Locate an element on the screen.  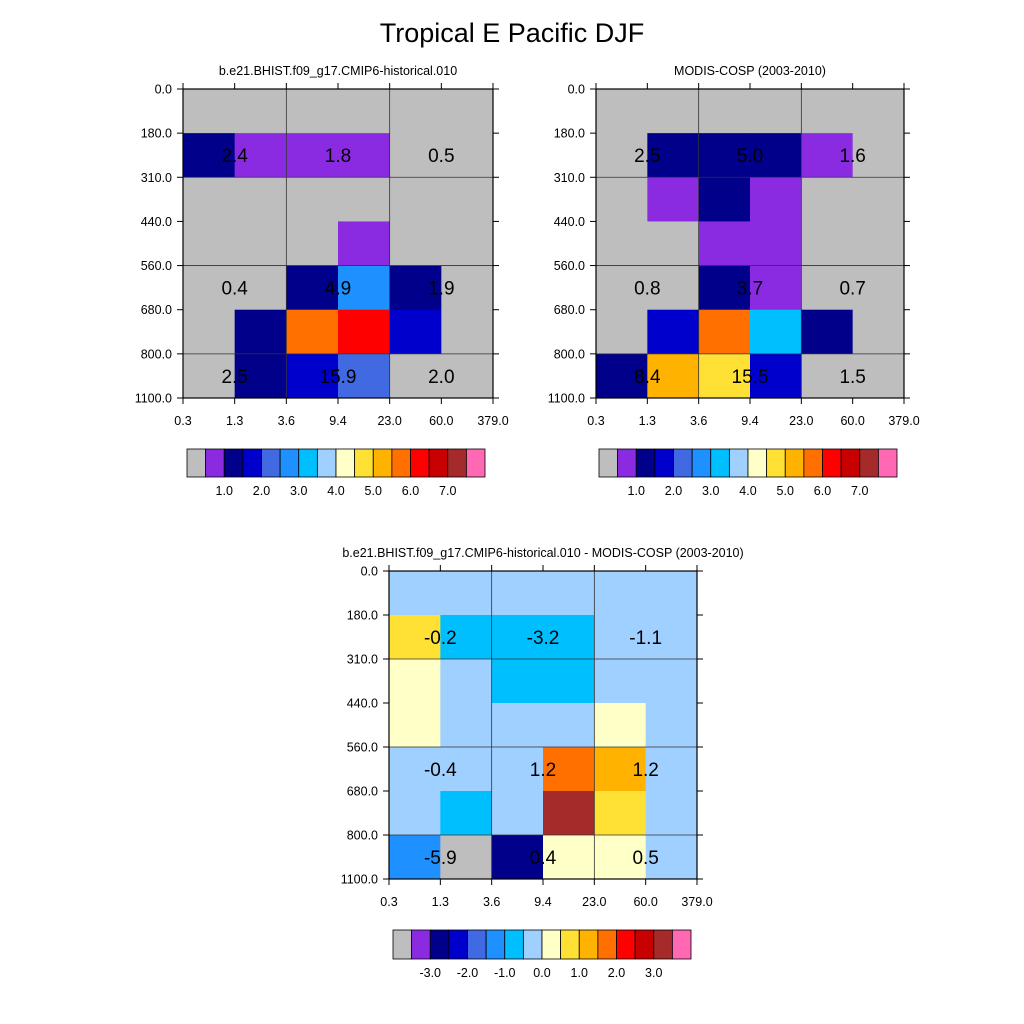
x-tick-label: 0.3 is located at coordinates (595, 421).